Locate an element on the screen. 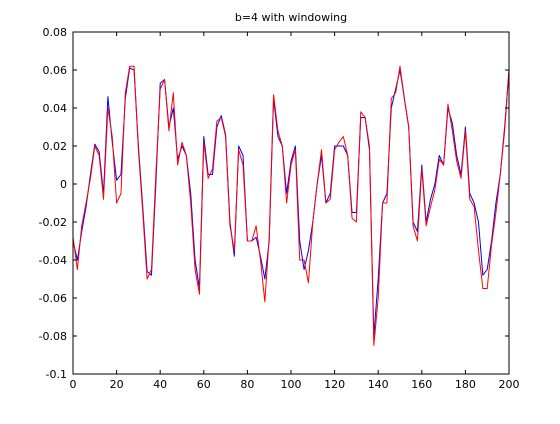  y-tick-label: -0.02 is located at coordinates (53, 222).